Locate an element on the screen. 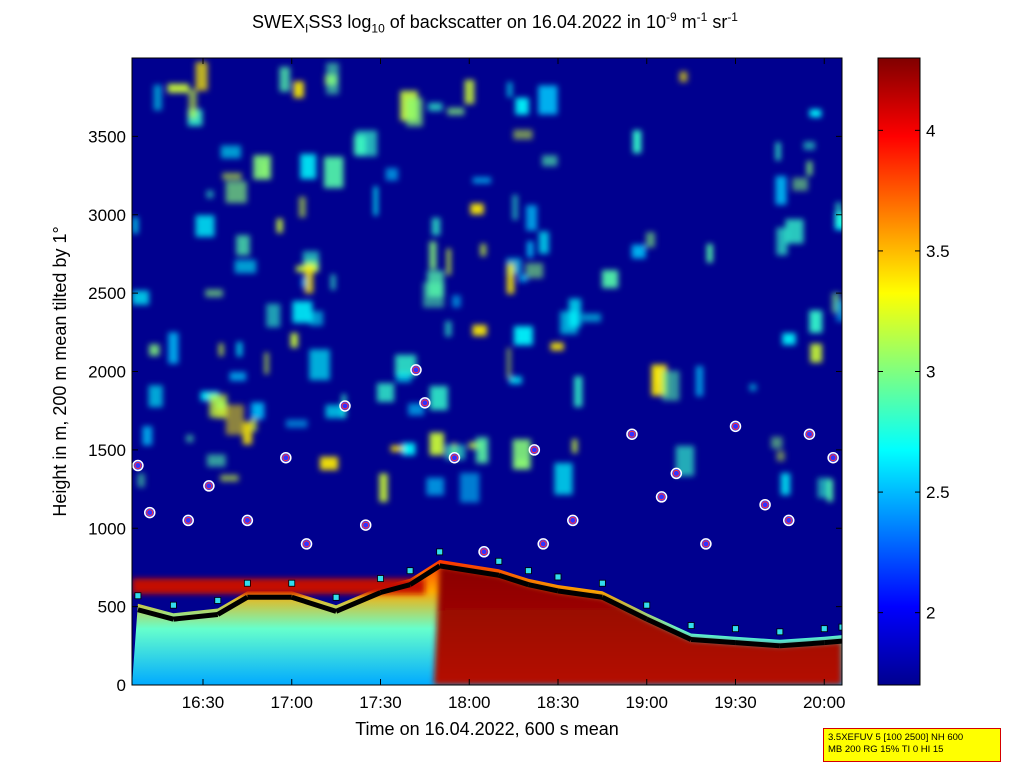 The image size is (1023, 767). x-axis-label: Time on 16.04.2022, 600 s mean is located at coordinates (487, 729).